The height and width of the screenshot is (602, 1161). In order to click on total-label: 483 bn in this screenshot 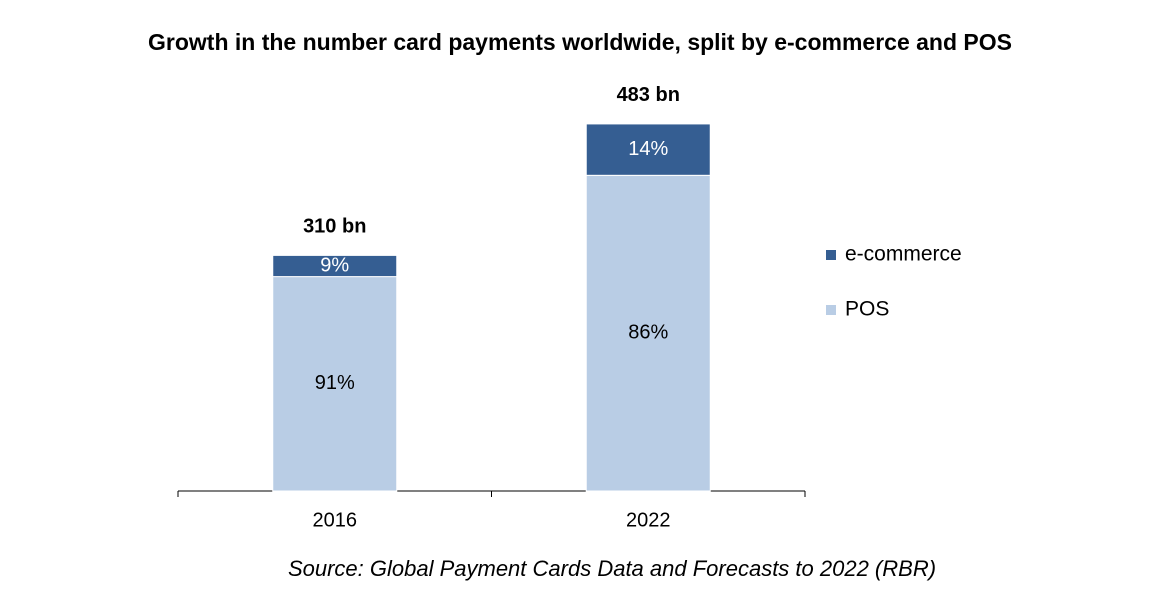, I will do `click(648, 95)`.